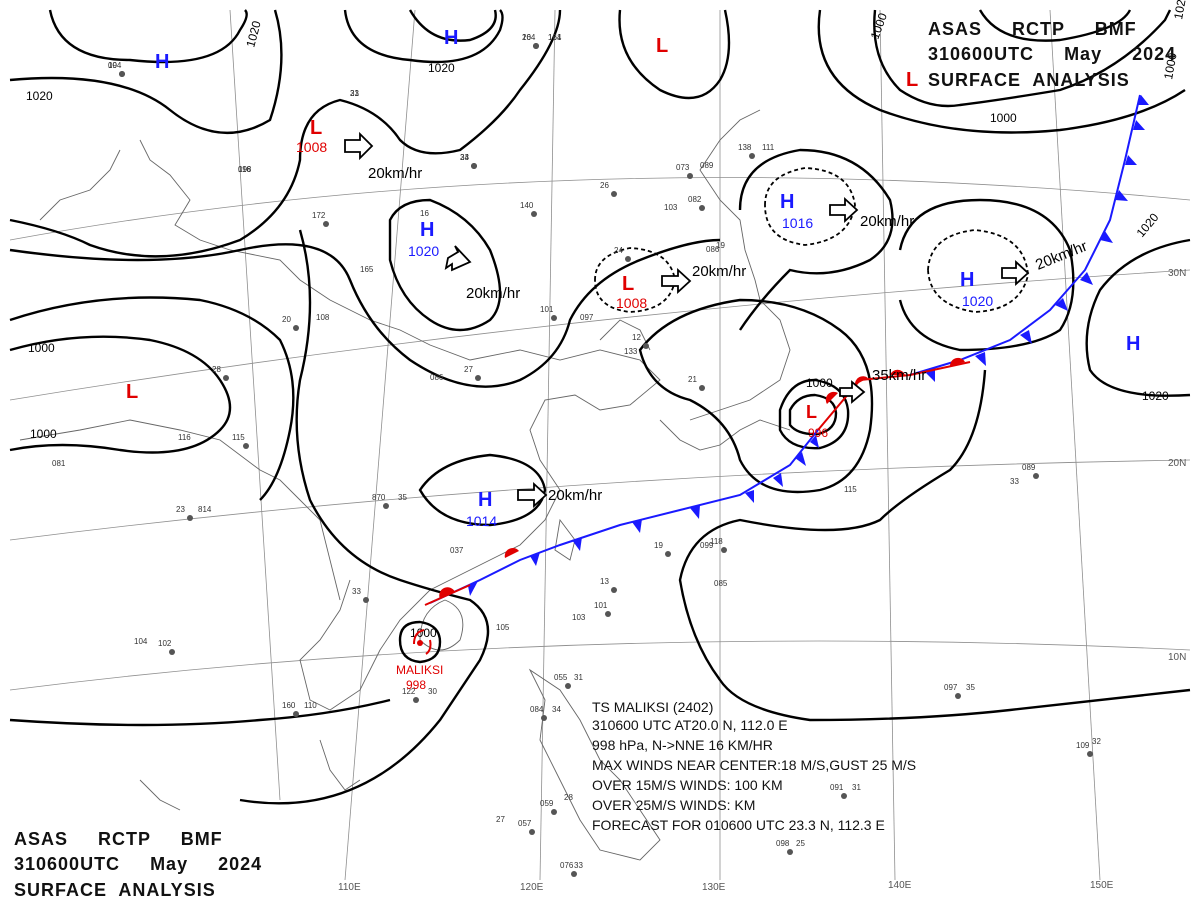  What do you see at coordinates (432, 691) in the screenshot?
I see `station-observation-value: 30` at bounding box center [432, 691].